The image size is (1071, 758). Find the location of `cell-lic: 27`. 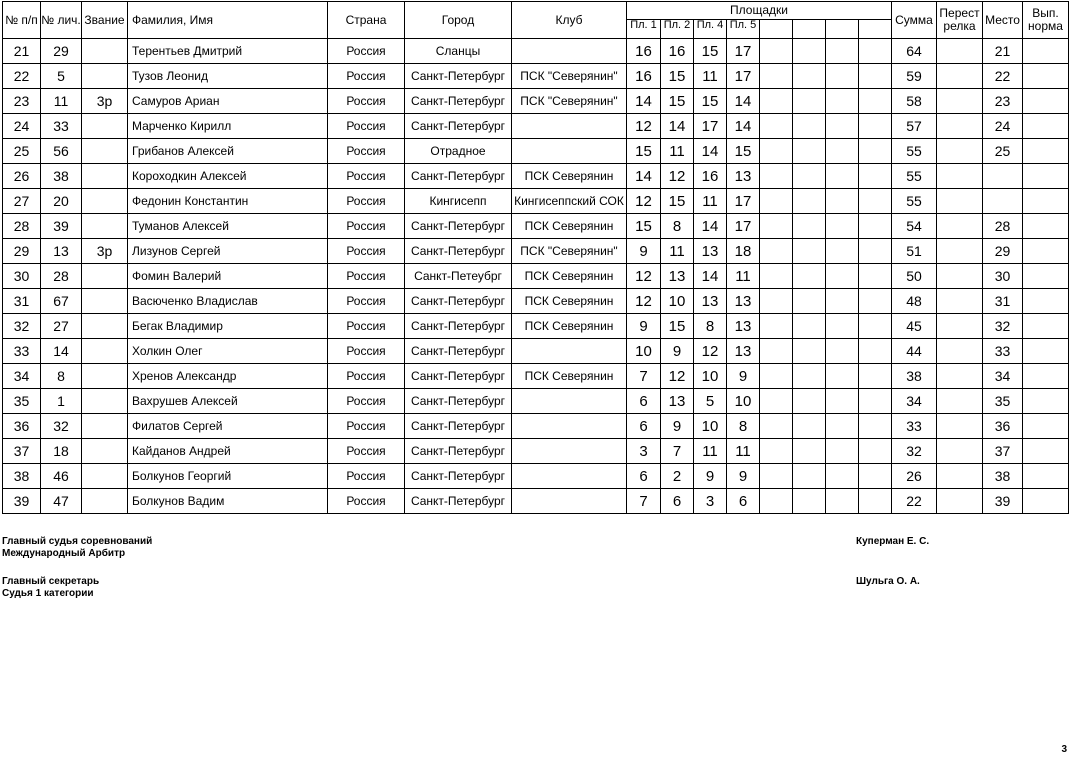

cell-lic: 27 is located at coordinates (61, 326).